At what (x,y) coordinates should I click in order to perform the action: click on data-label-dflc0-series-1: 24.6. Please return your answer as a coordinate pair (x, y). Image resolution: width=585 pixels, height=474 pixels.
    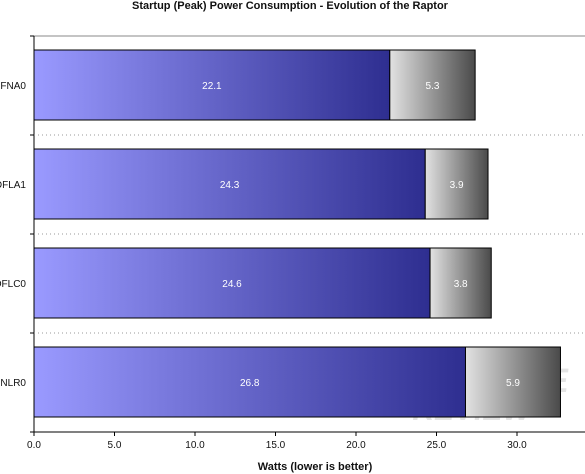
    Looking at the image, I should click on (232, 284).